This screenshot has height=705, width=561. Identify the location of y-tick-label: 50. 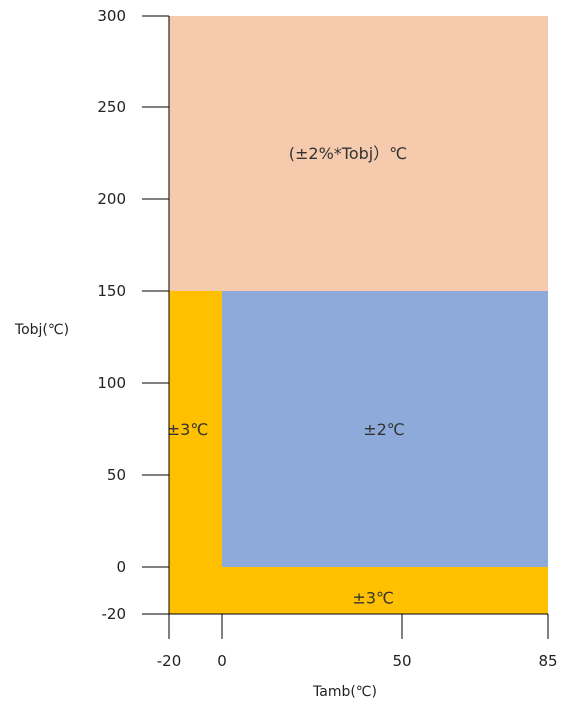
(116, 475).